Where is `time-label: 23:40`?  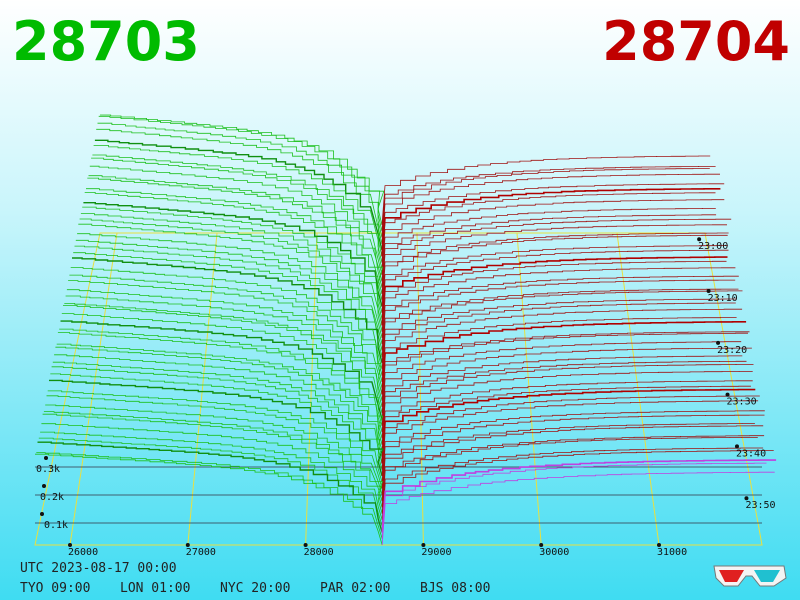
time-label: 23:40 is located at coordinates (751, 453).